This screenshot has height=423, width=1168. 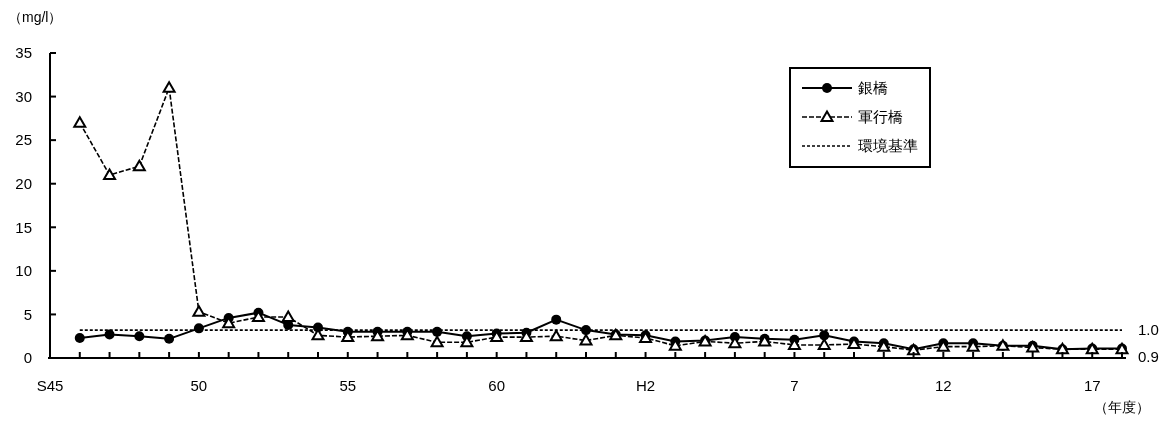 What do you see at coordinates (794, 385) in the screenshot?
I see `x-tick-label: 7` at bounding box center [794, 385].